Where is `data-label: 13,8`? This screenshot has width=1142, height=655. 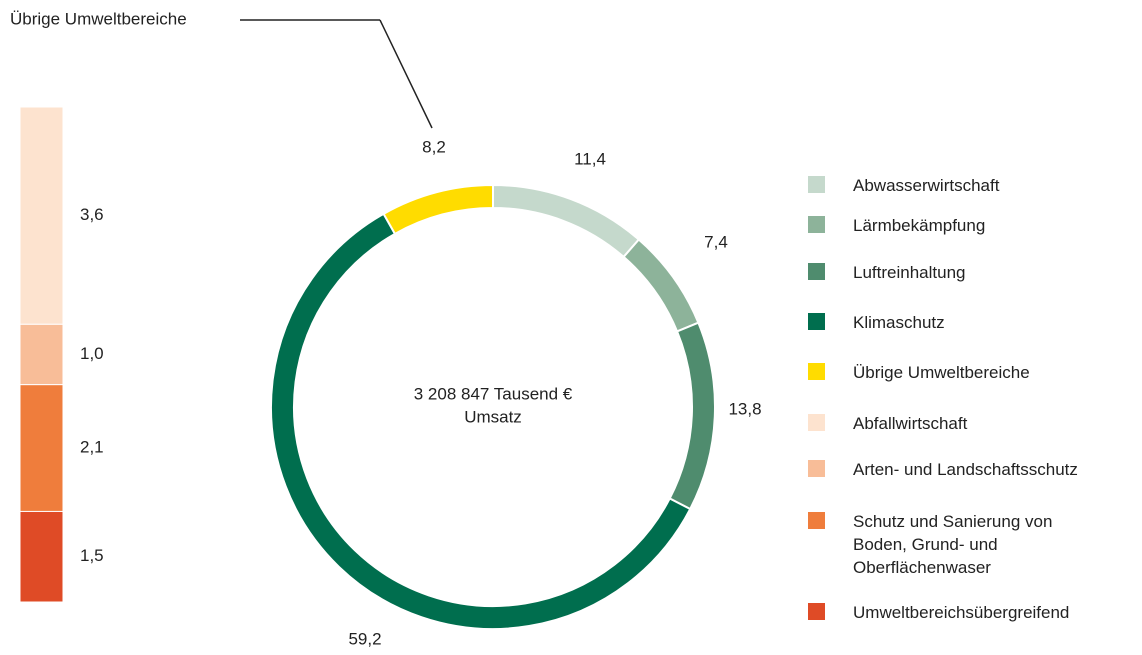
data-label: 13,8 is located at coordinates (744, 408).